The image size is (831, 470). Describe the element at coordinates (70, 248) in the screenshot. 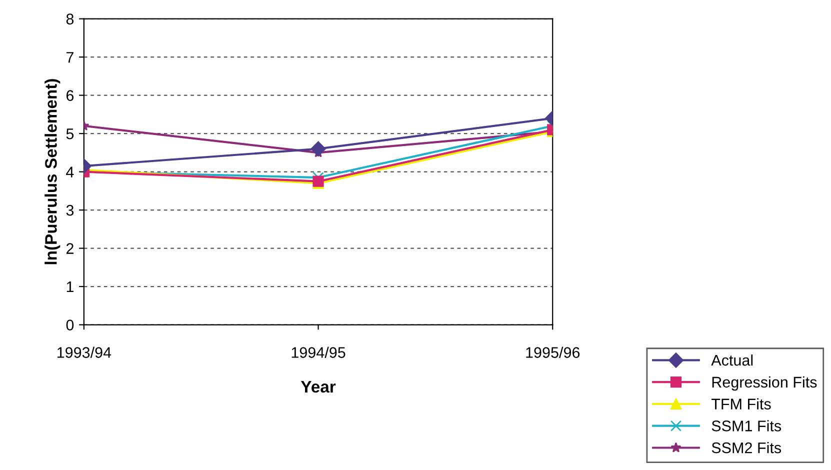

I see `y-tick-label: 2` at that location.